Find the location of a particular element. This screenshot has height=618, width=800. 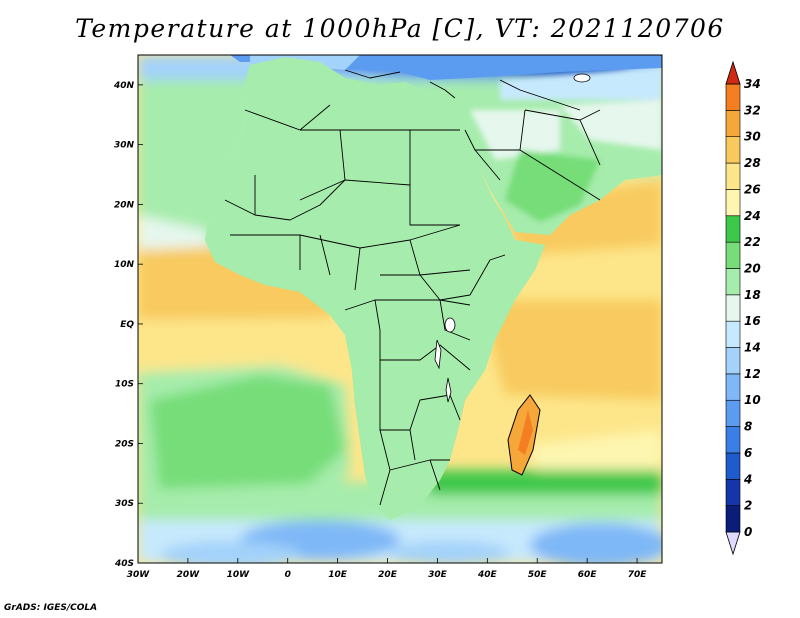

lon-label-6: 30E is located at coordinates (438, 575).